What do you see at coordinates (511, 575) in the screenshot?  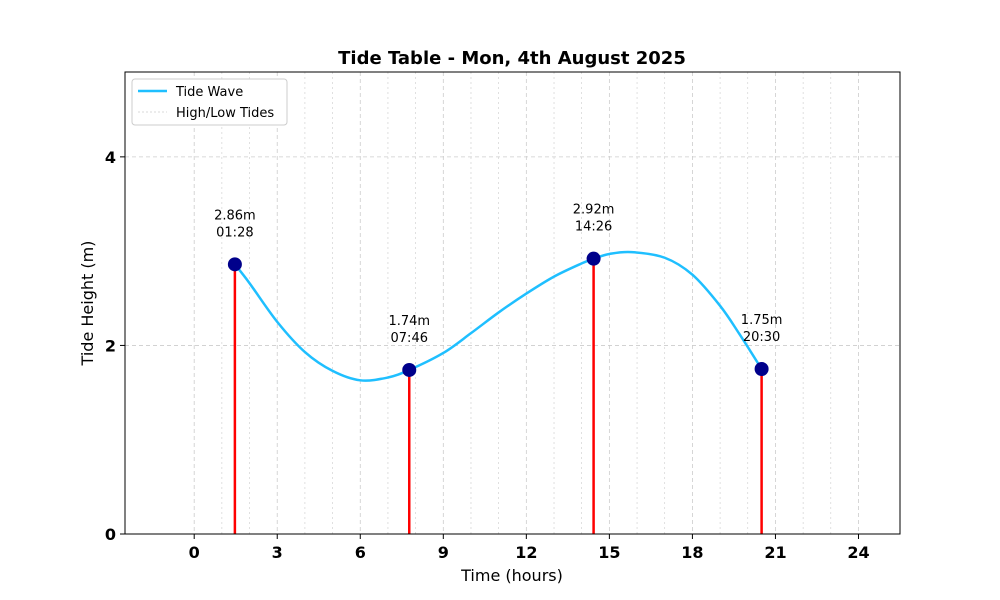 I see `x-axis-label: Time (hours)` at bounding box center [511, 575].